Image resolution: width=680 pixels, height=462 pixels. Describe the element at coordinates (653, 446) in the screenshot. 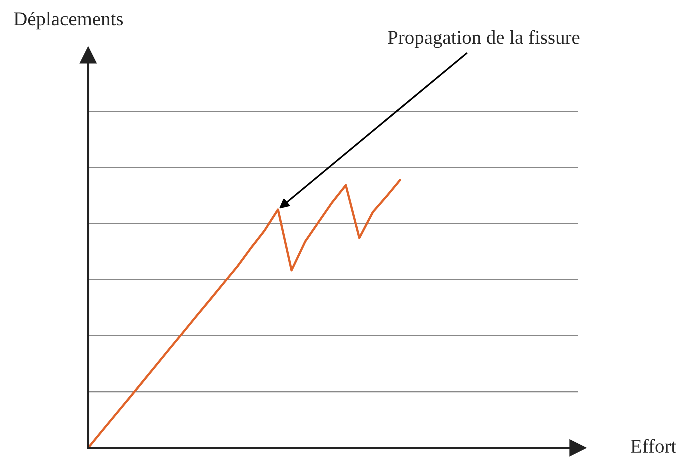

I see `text: Effort` at that location.